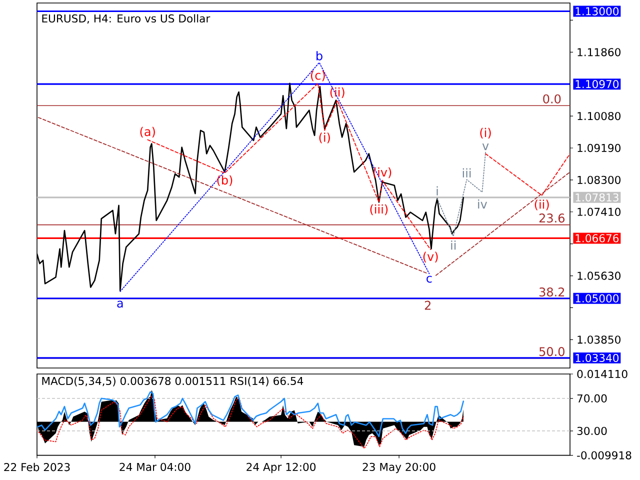 This screenshot has width=640, height=480. I want to click on y-tick-label: 1.09190, so click(599, 148).